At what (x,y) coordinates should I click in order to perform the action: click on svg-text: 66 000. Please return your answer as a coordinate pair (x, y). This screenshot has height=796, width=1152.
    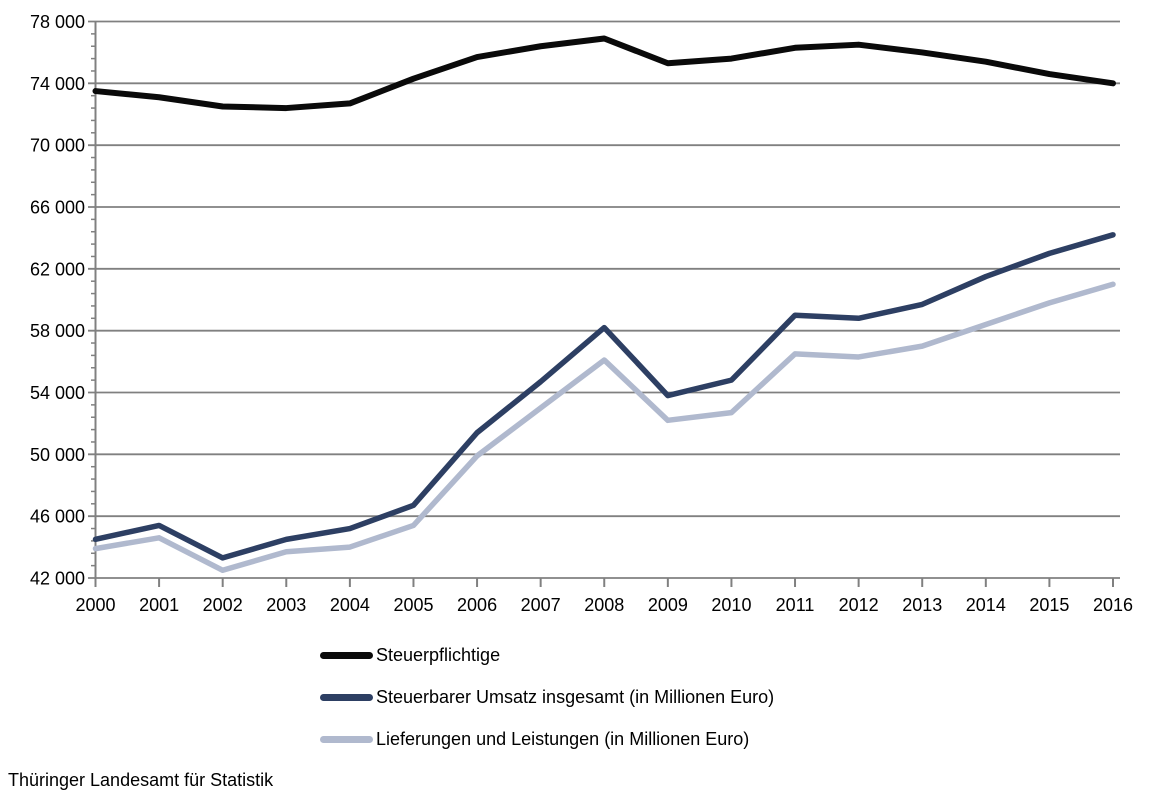
    Looking at the image, I should click on (57, 208).